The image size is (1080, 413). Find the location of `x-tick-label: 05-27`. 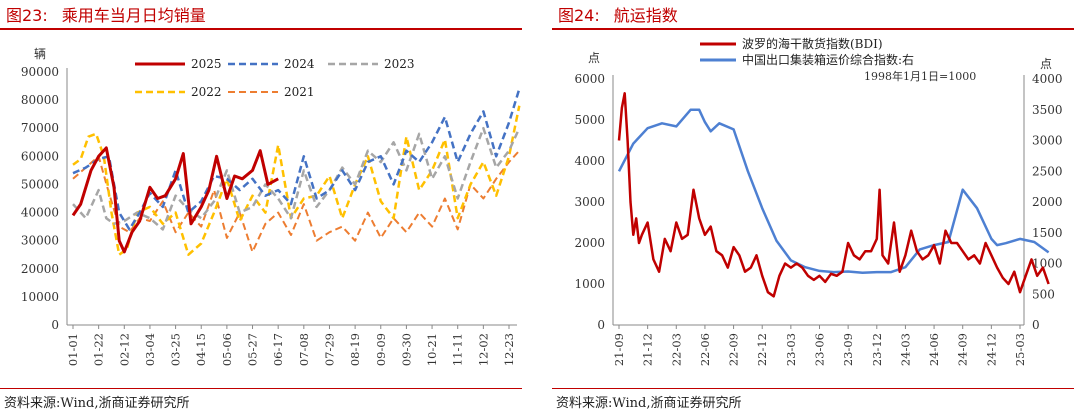

x-tick-label: 05-27 is located at coordinates (253, 349).